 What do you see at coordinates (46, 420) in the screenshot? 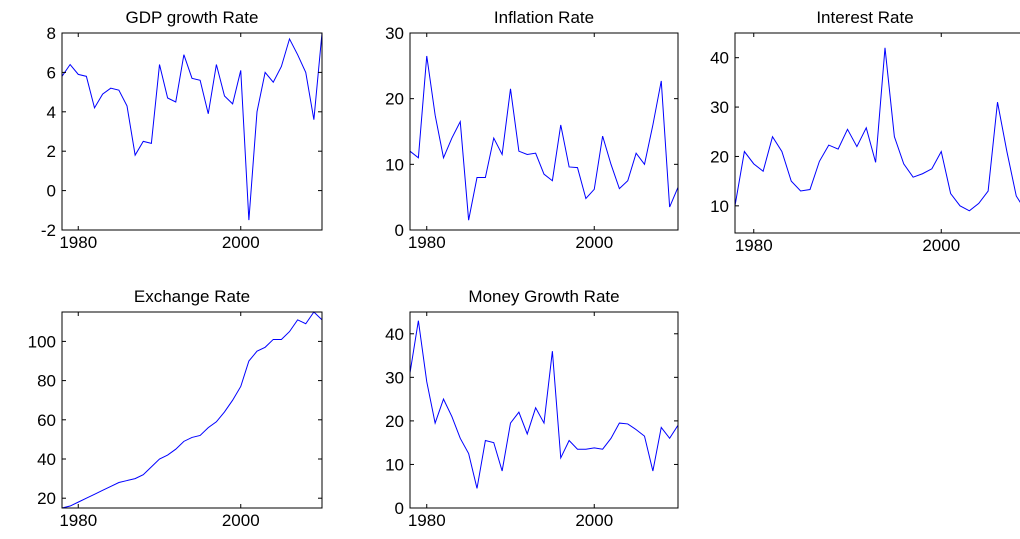
I see `y-tick-label: 60` at bounding box center [46, 420].